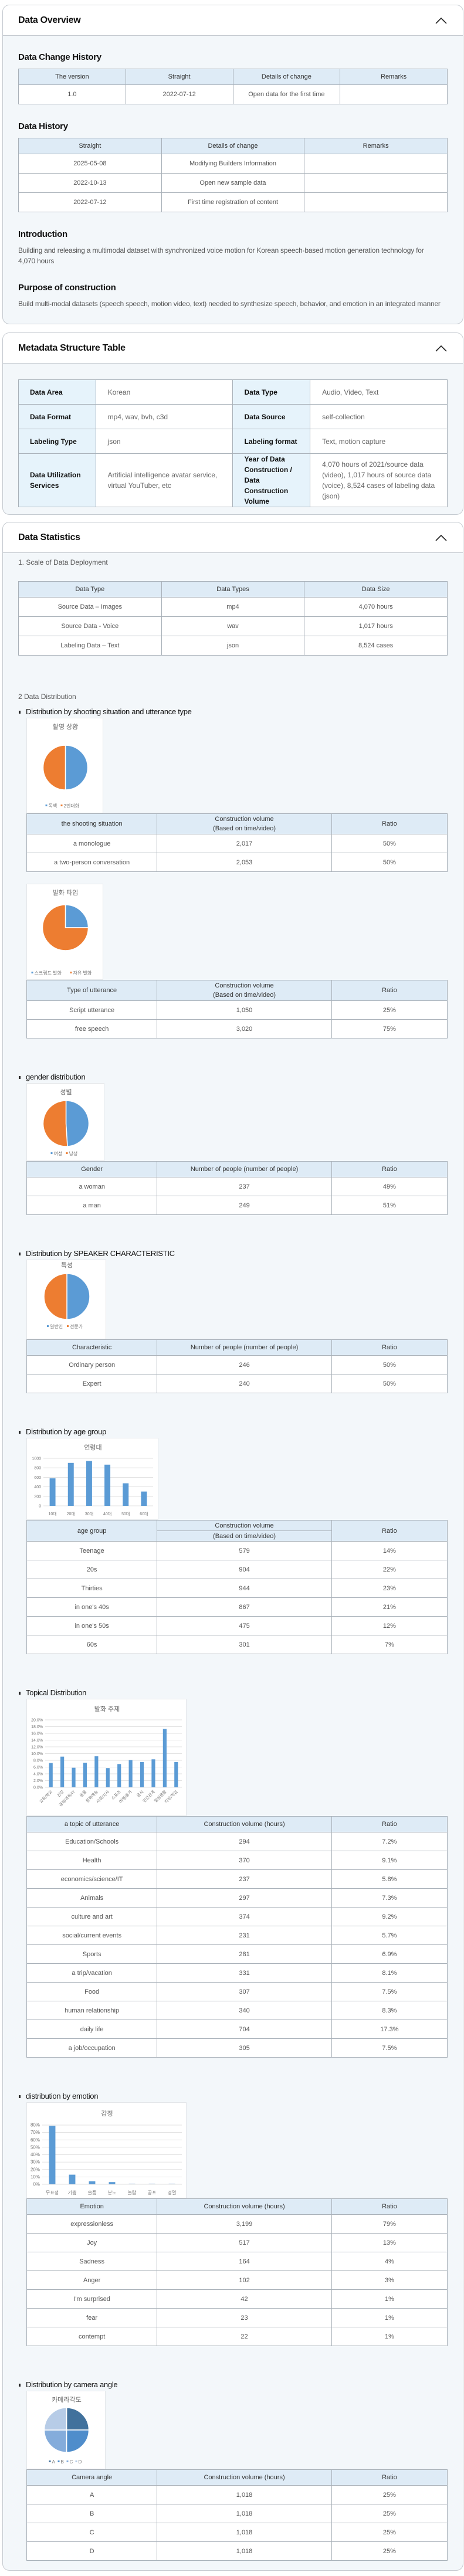 This screenshot has height=2576, width=464. Describe the element at coordinates (72, 2192) in the screenshot. I see `x-tick-label: 기쁨` at that location.